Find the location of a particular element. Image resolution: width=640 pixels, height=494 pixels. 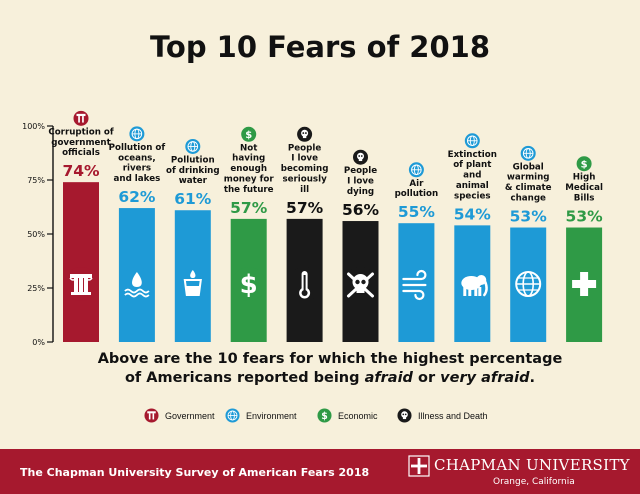

elephant-icon is located at coordinates (472, 284).